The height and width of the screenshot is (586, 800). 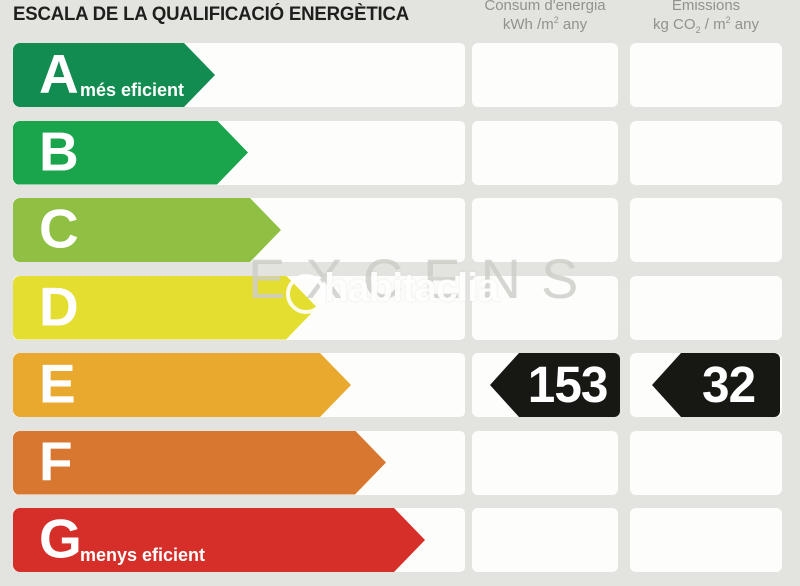 I want to click on column-header-consumption: Consum d'energia kWh /m2 any, so click(x=545, y=17).